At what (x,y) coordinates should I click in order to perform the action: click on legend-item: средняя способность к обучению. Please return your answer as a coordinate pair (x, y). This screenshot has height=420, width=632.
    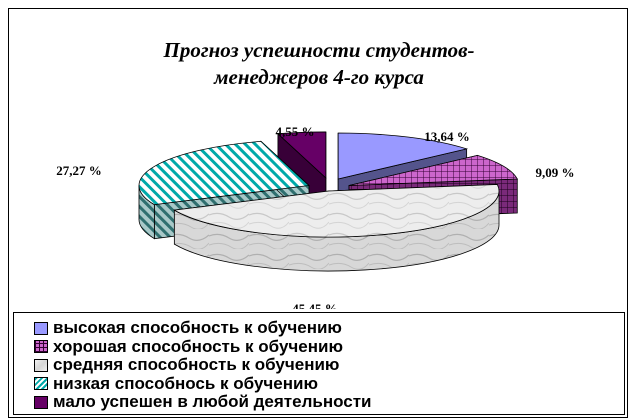
    Looking at the image, I should click on (329, 365).